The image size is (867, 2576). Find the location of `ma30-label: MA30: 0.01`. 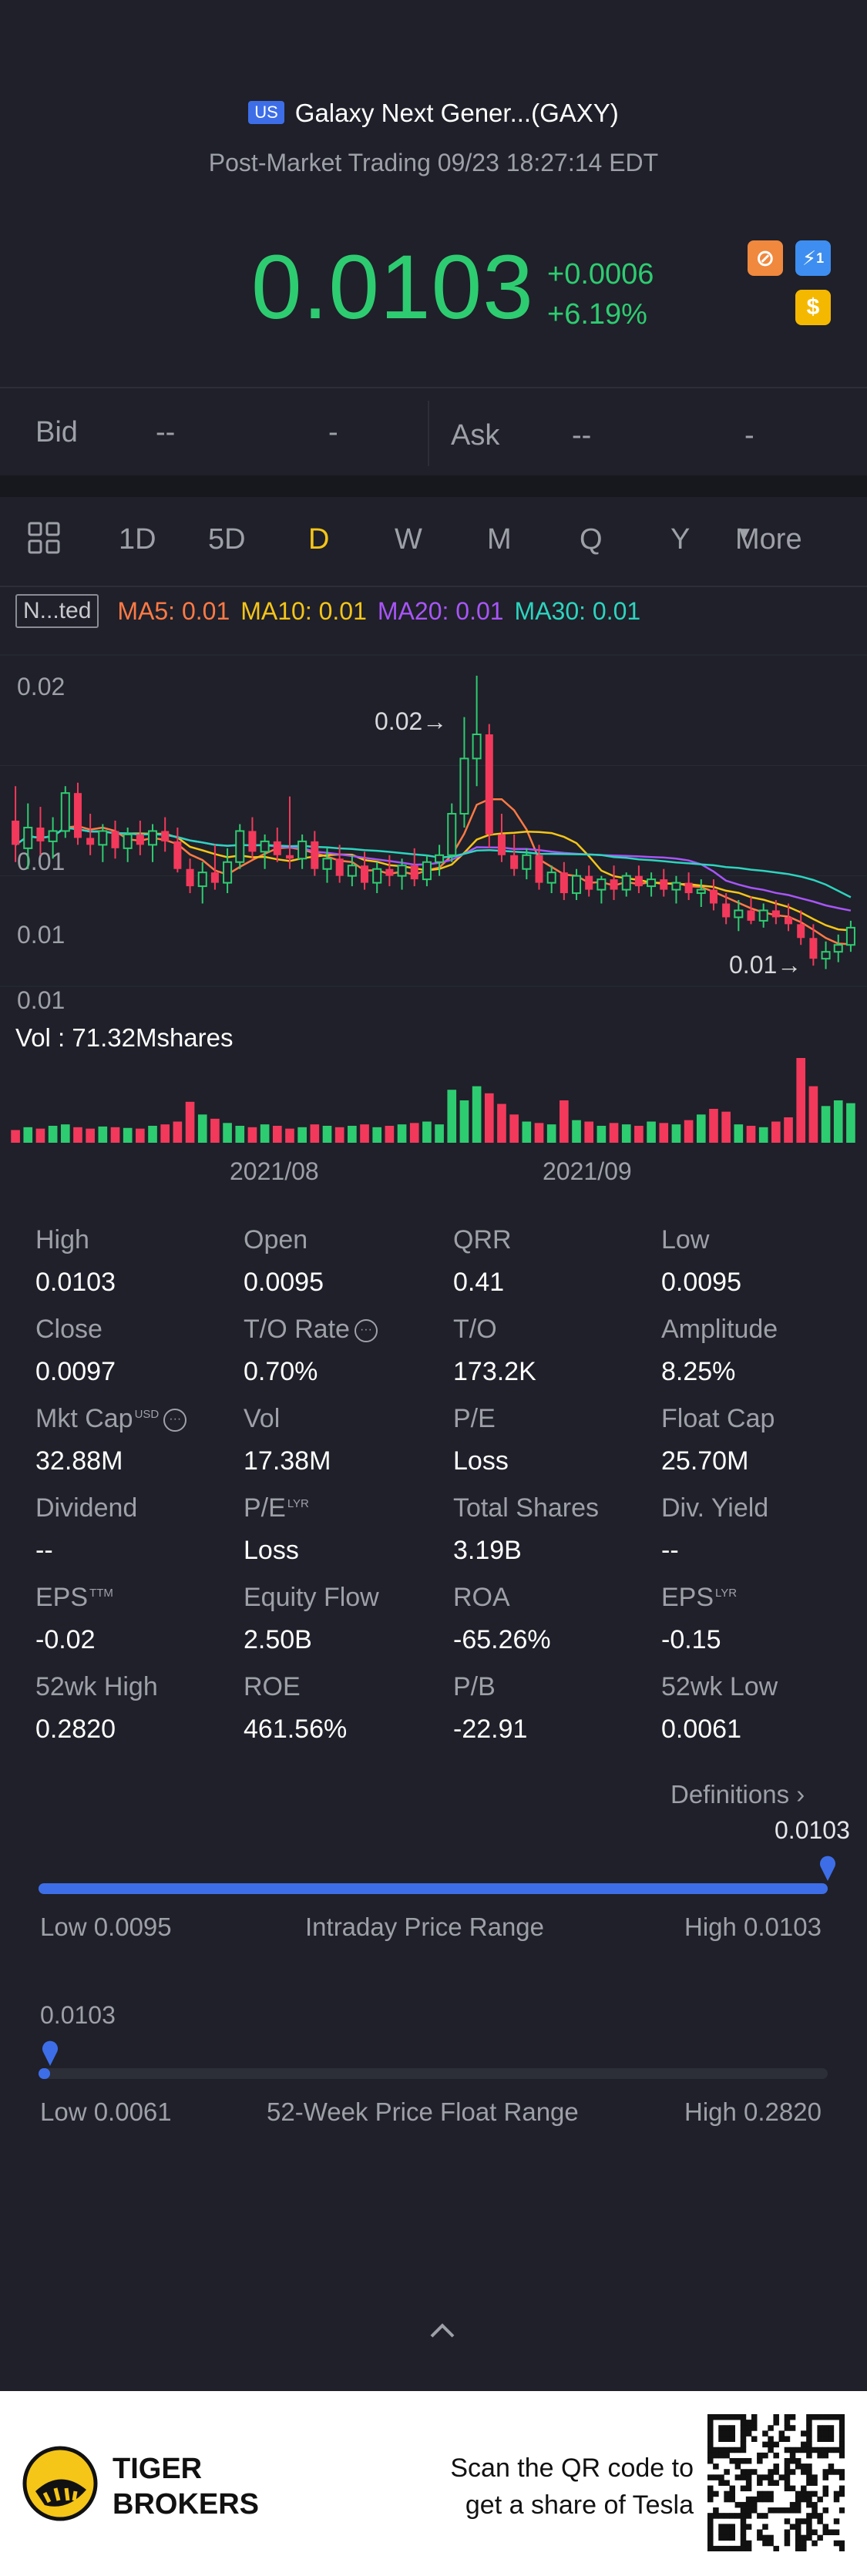

ma30-label: MA30: 0.01 is located at coordinates (577, 610).